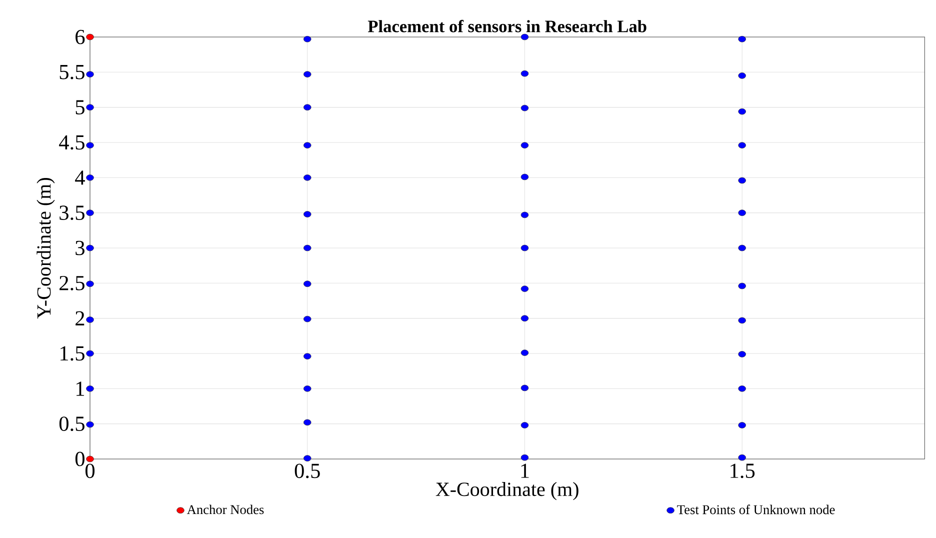 This screenshot has height=538, width=936. What do you see at coordinates (79, 459) in the screenshot?
I see `y-tick-label: 0` at bounding box center [79, 459].